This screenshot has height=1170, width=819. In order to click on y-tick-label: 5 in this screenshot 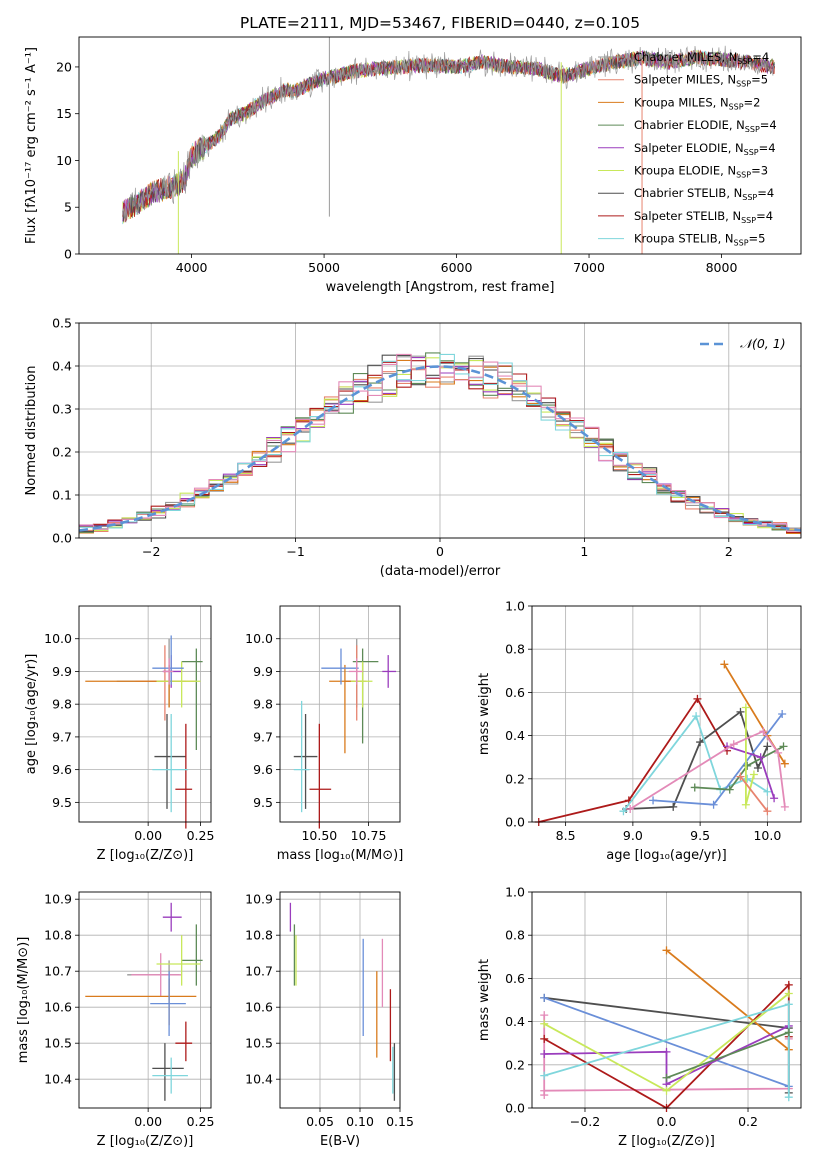, I will do `click(68, 207)`.